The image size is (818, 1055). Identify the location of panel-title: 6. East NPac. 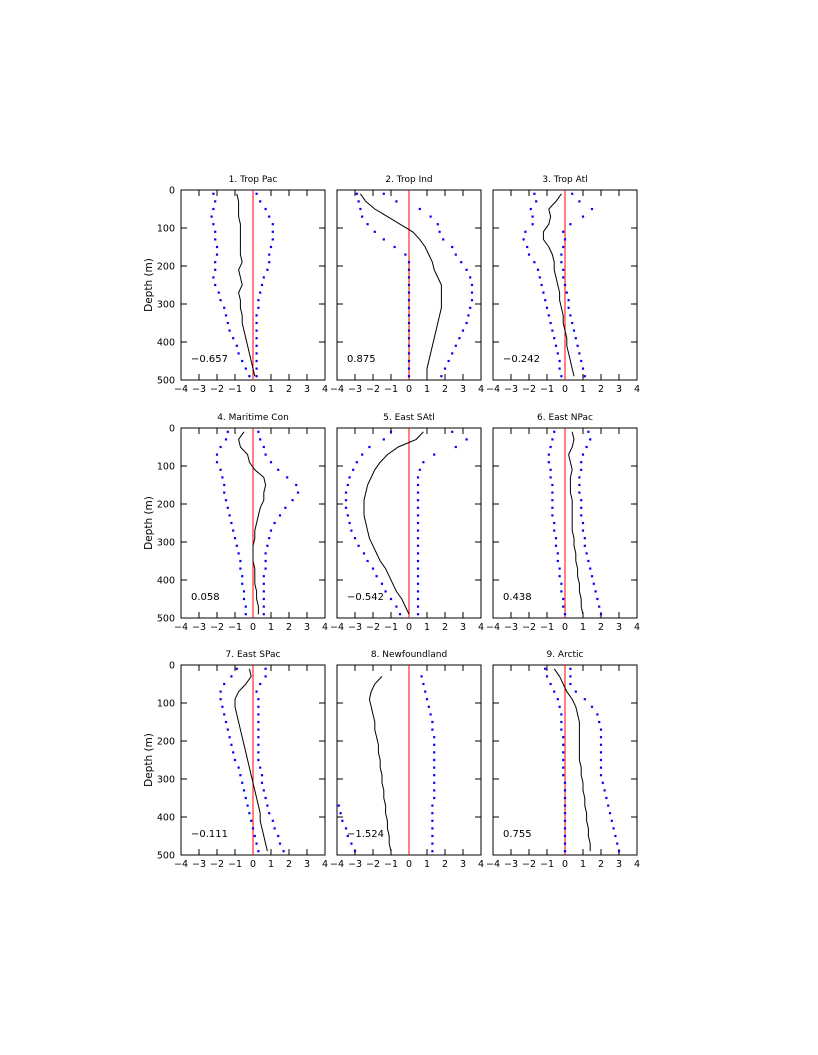
(565, 418).